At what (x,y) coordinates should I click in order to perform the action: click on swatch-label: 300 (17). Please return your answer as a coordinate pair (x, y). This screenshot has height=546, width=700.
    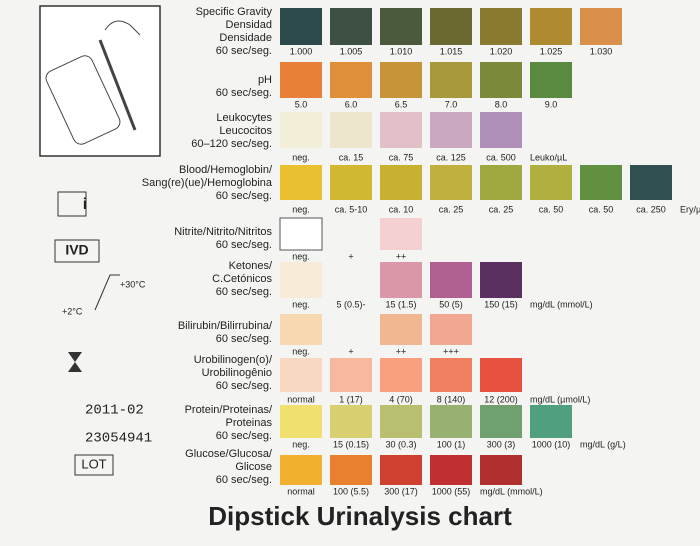
    Looking at the image, I should click on (401, 491).